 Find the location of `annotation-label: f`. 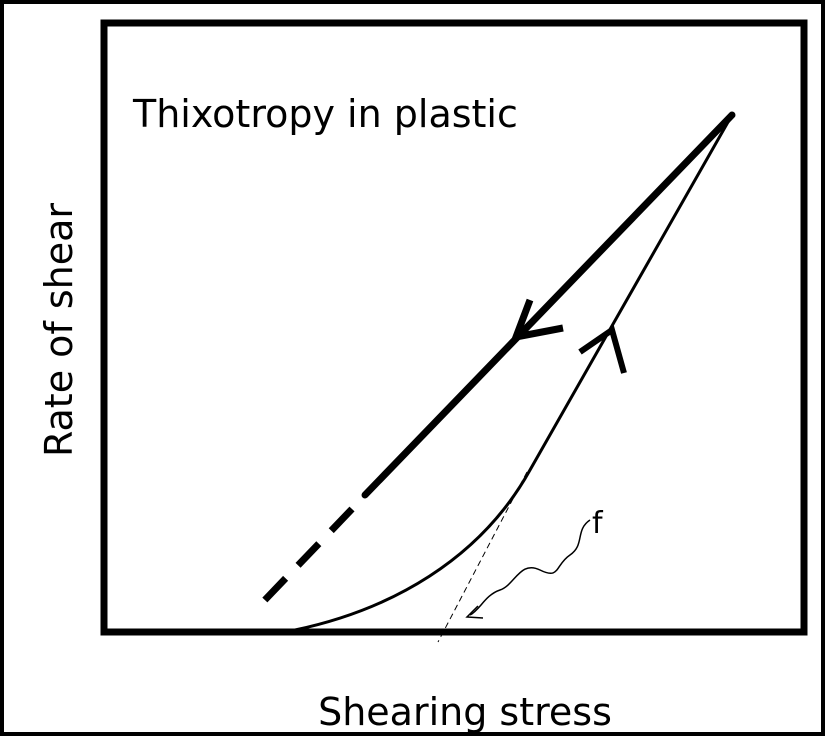

annotation-label: f is located at coordinates (598, 523).